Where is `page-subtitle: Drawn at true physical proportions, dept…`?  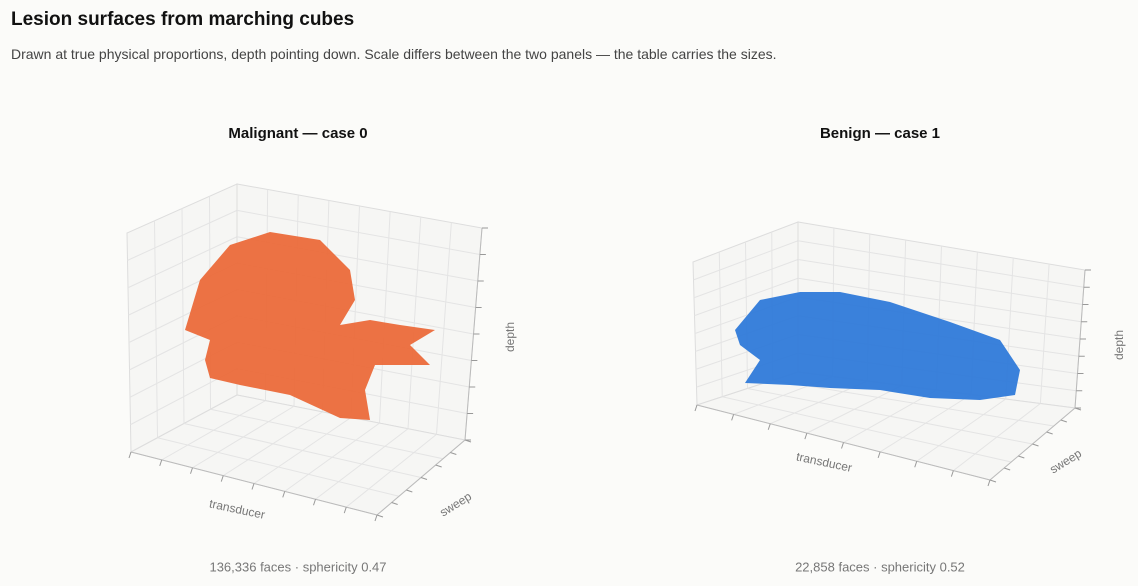 page-subtitle: Drawn at true physical proportions, dept… is located at coordinates (394, 54).